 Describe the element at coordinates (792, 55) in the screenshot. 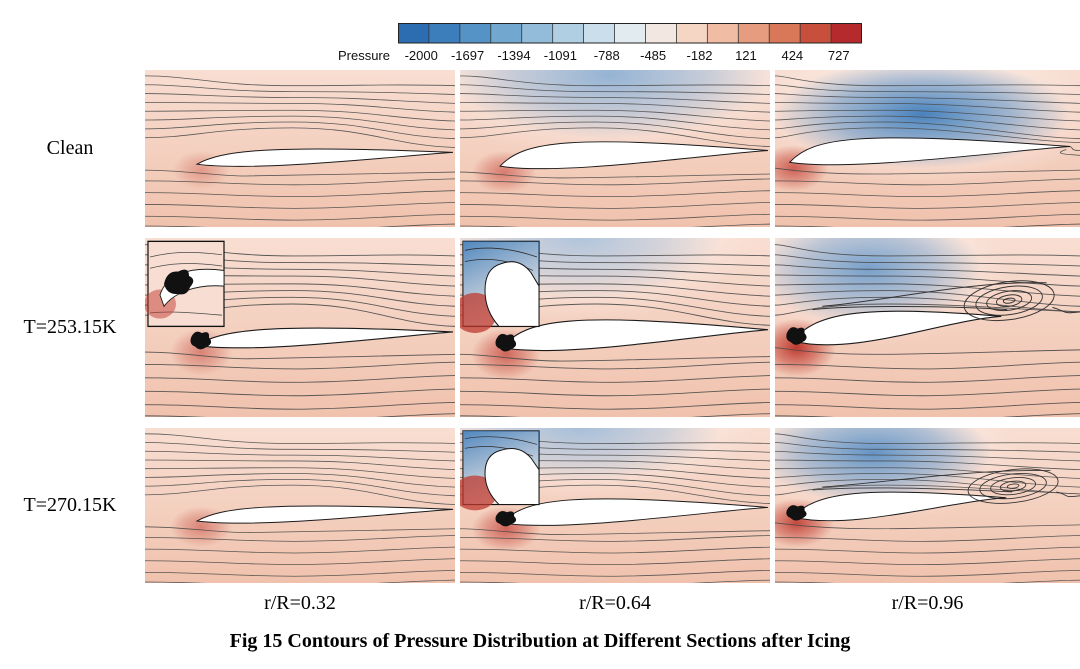

I see `colorbar-tick-value: 424` at that location.